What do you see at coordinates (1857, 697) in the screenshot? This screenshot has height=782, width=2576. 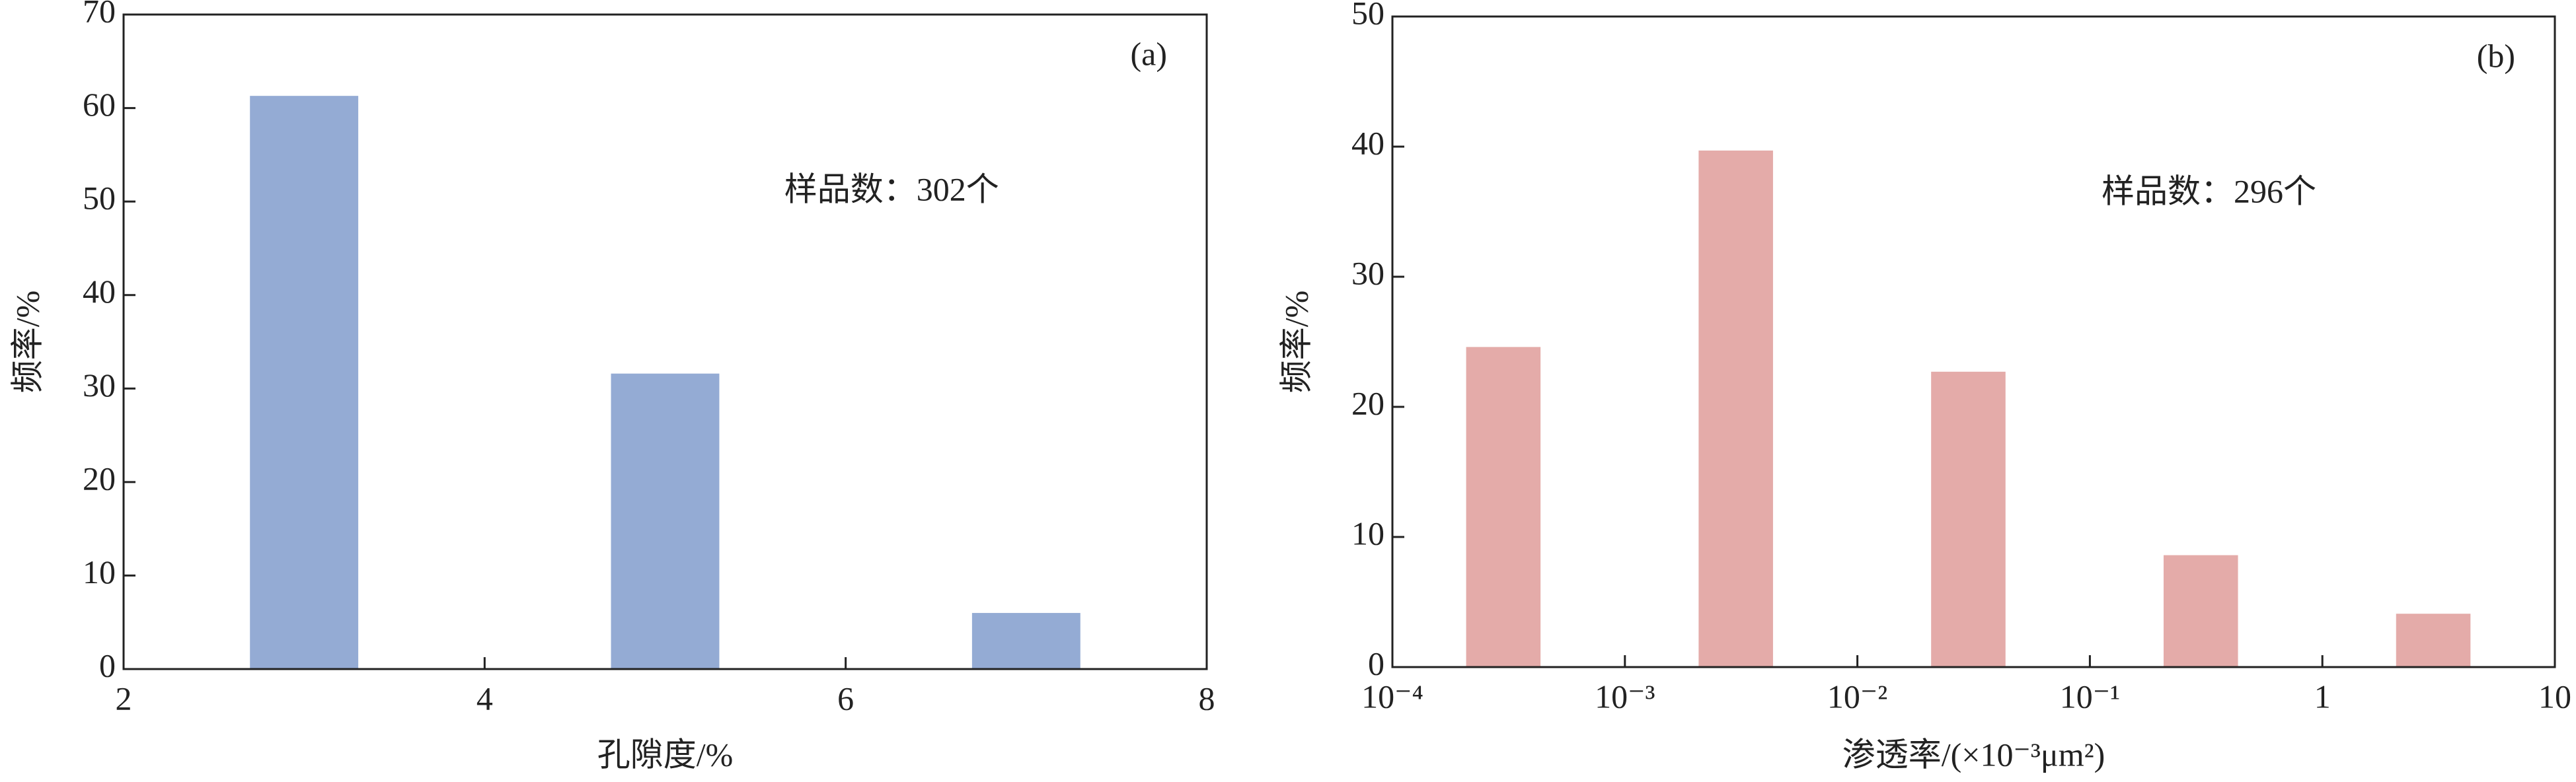 I see `x-tick-label: 10⁻²` at bounding box center [1857, 697].